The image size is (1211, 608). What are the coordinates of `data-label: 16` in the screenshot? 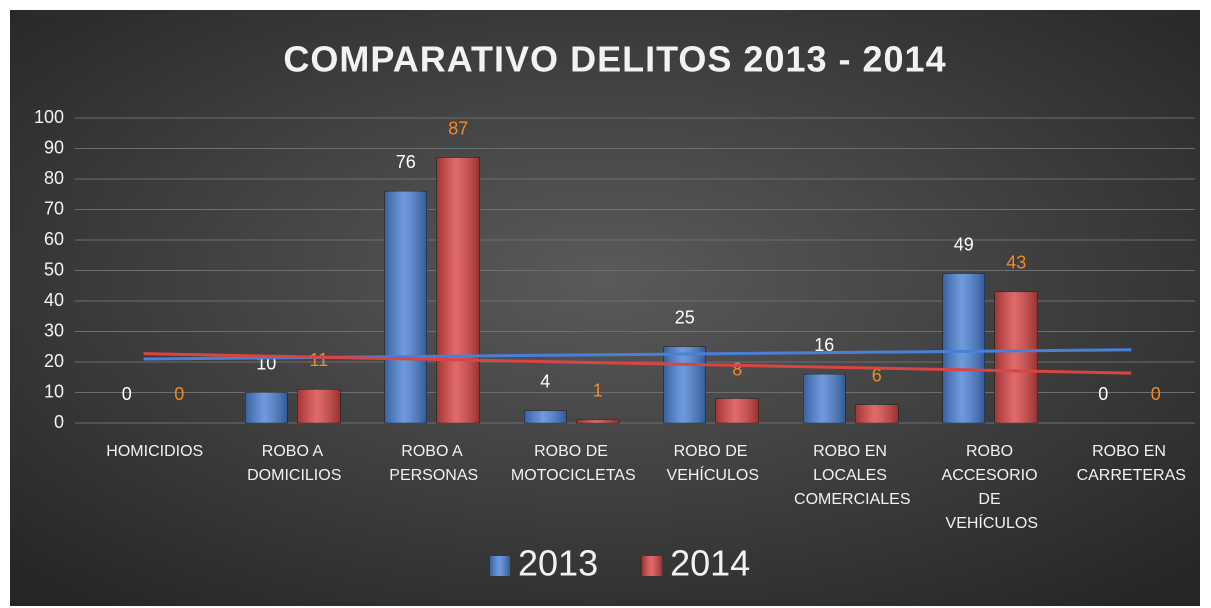 It's located at (824, 345).